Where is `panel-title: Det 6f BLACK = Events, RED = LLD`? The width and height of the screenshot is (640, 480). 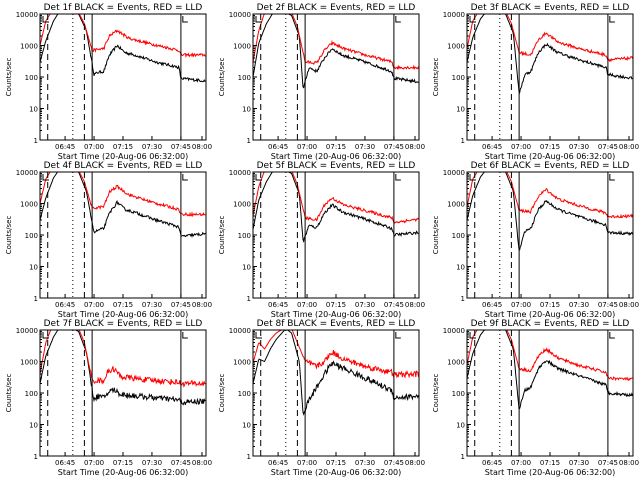 panel-title: Det 6f BLACK = Events, RED = LLD is located at coordinates (550, 166).